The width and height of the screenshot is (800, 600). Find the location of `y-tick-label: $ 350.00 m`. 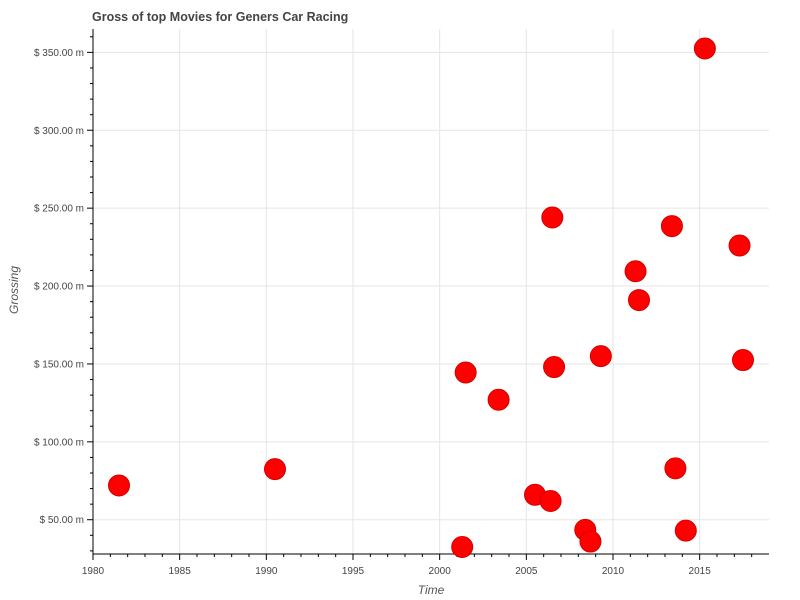

y-tick-label: $ 350.00 m is located at coordinates (59, 53).